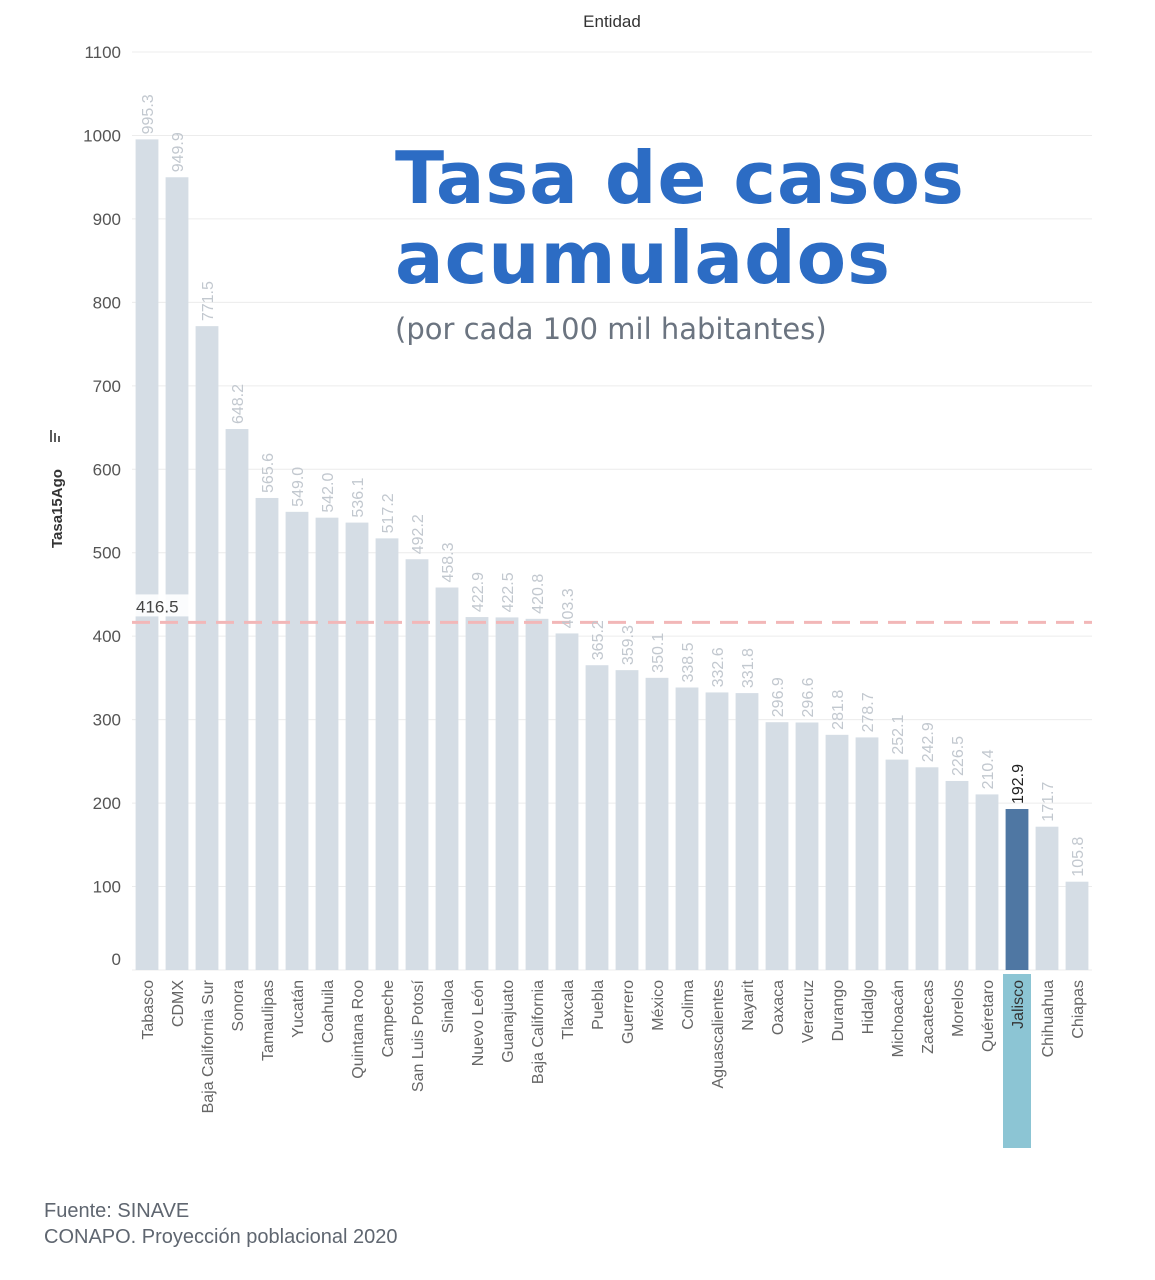 The image size is (1155, 1280). Describe the element at coordinates (868, 1007) in the screenshot. I see `category-label: Hidalgo` at that location.